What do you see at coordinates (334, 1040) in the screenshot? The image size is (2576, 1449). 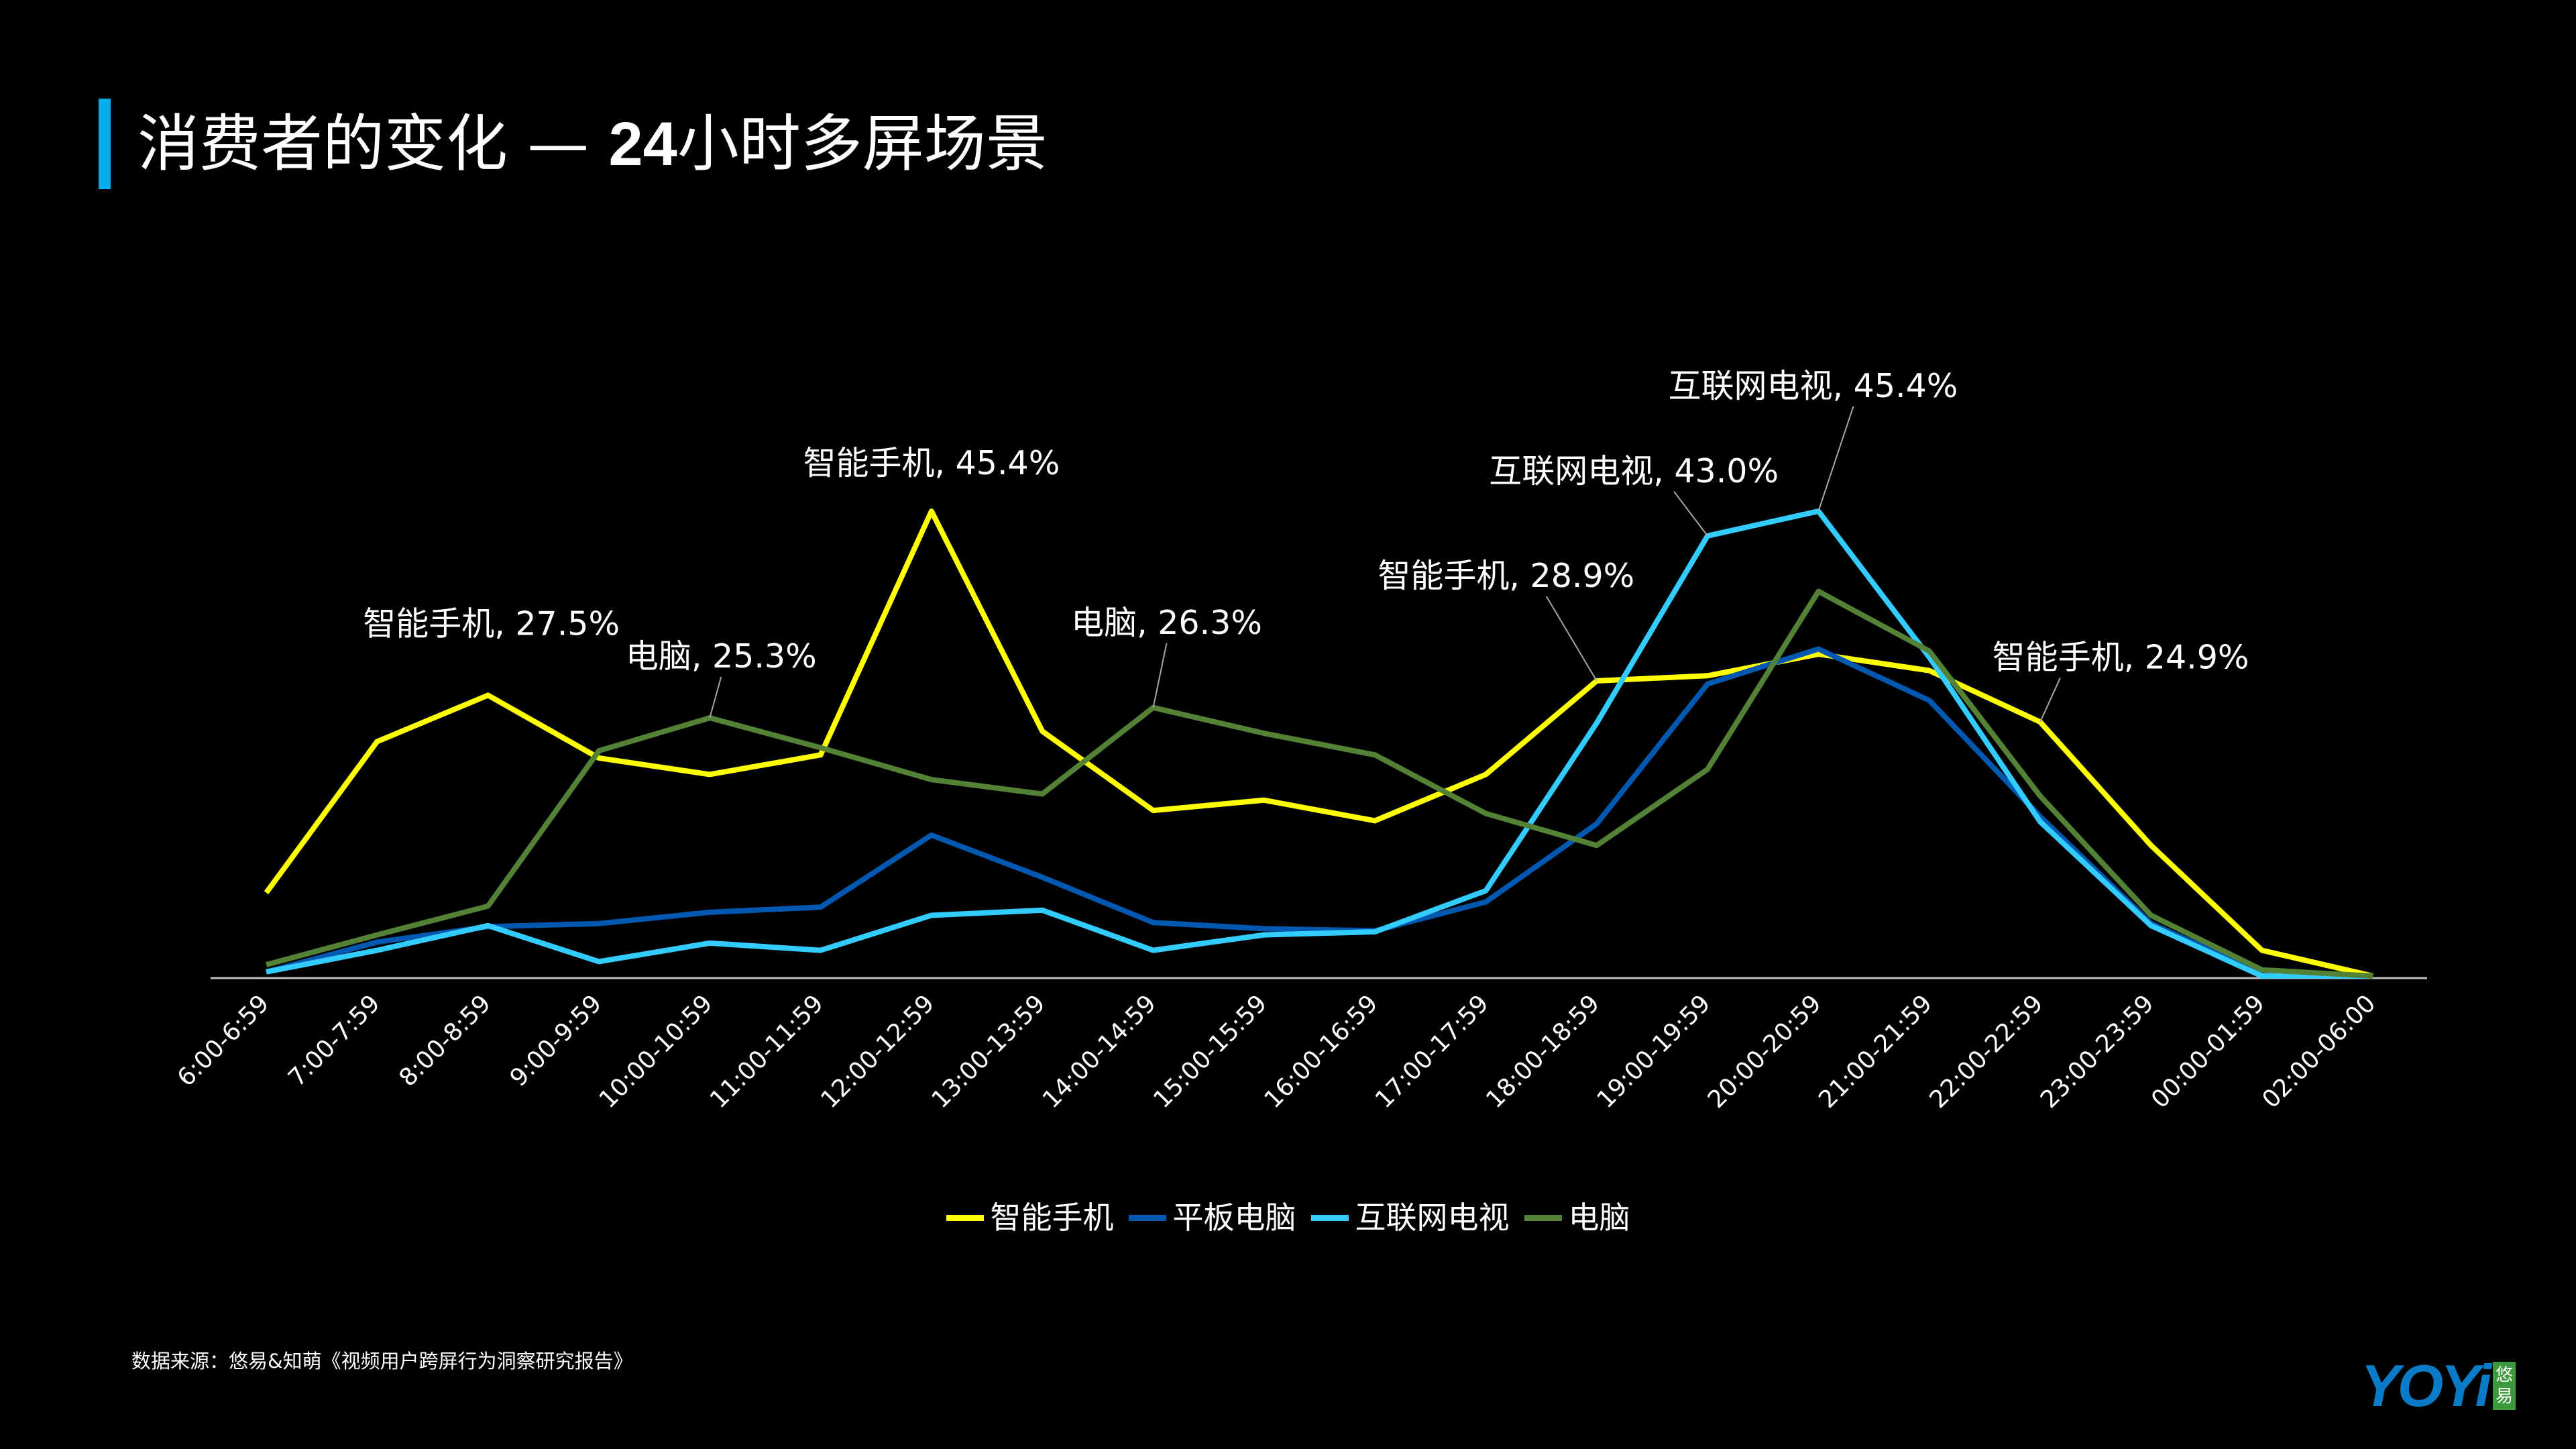 I see `x-tick-label: 7:00-7:59` at bounding box center [334, 1040].